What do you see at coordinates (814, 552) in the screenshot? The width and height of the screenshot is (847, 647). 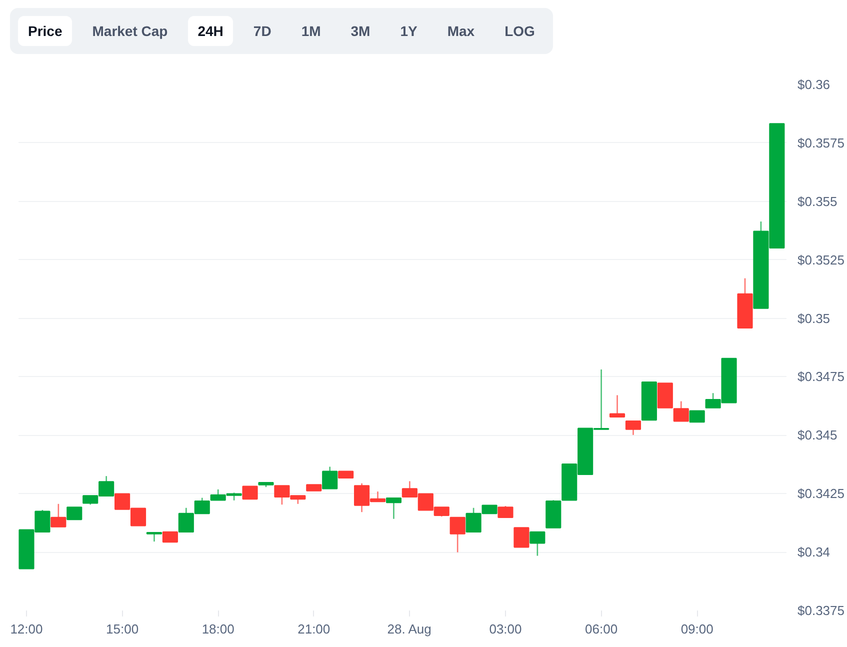 I see `y-tick-label: $0.34` at bounding box center [814, 552].